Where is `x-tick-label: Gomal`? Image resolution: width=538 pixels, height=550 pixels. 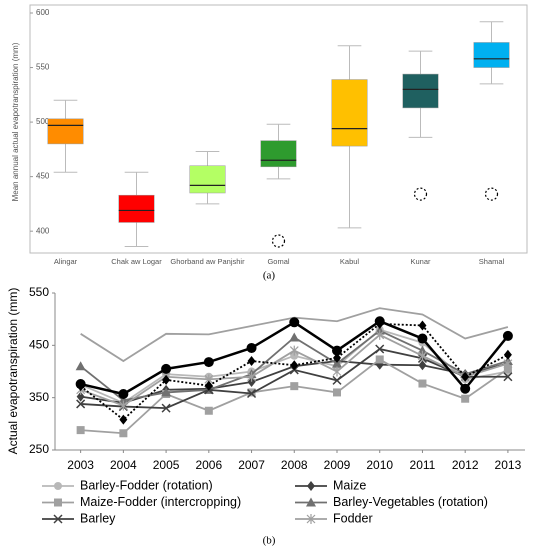
x-tick-label: Gomal is located at coordinates (278, 261).